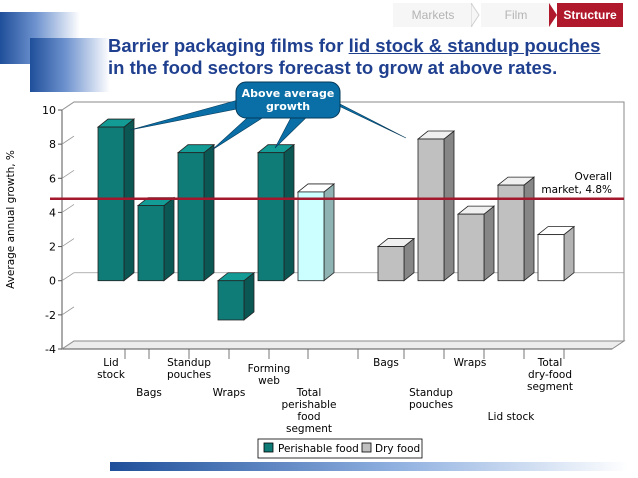  I want to click on x-tick-label: web, so click(269, 381).